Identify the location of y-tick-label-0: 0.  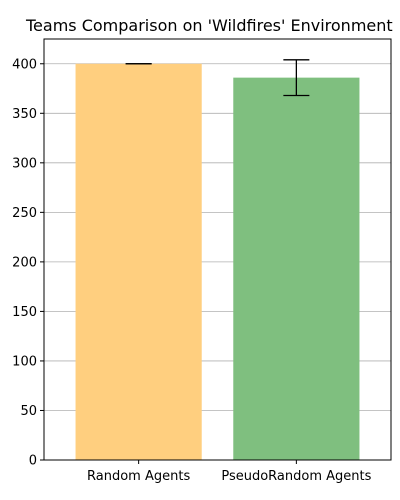
(33, 461).